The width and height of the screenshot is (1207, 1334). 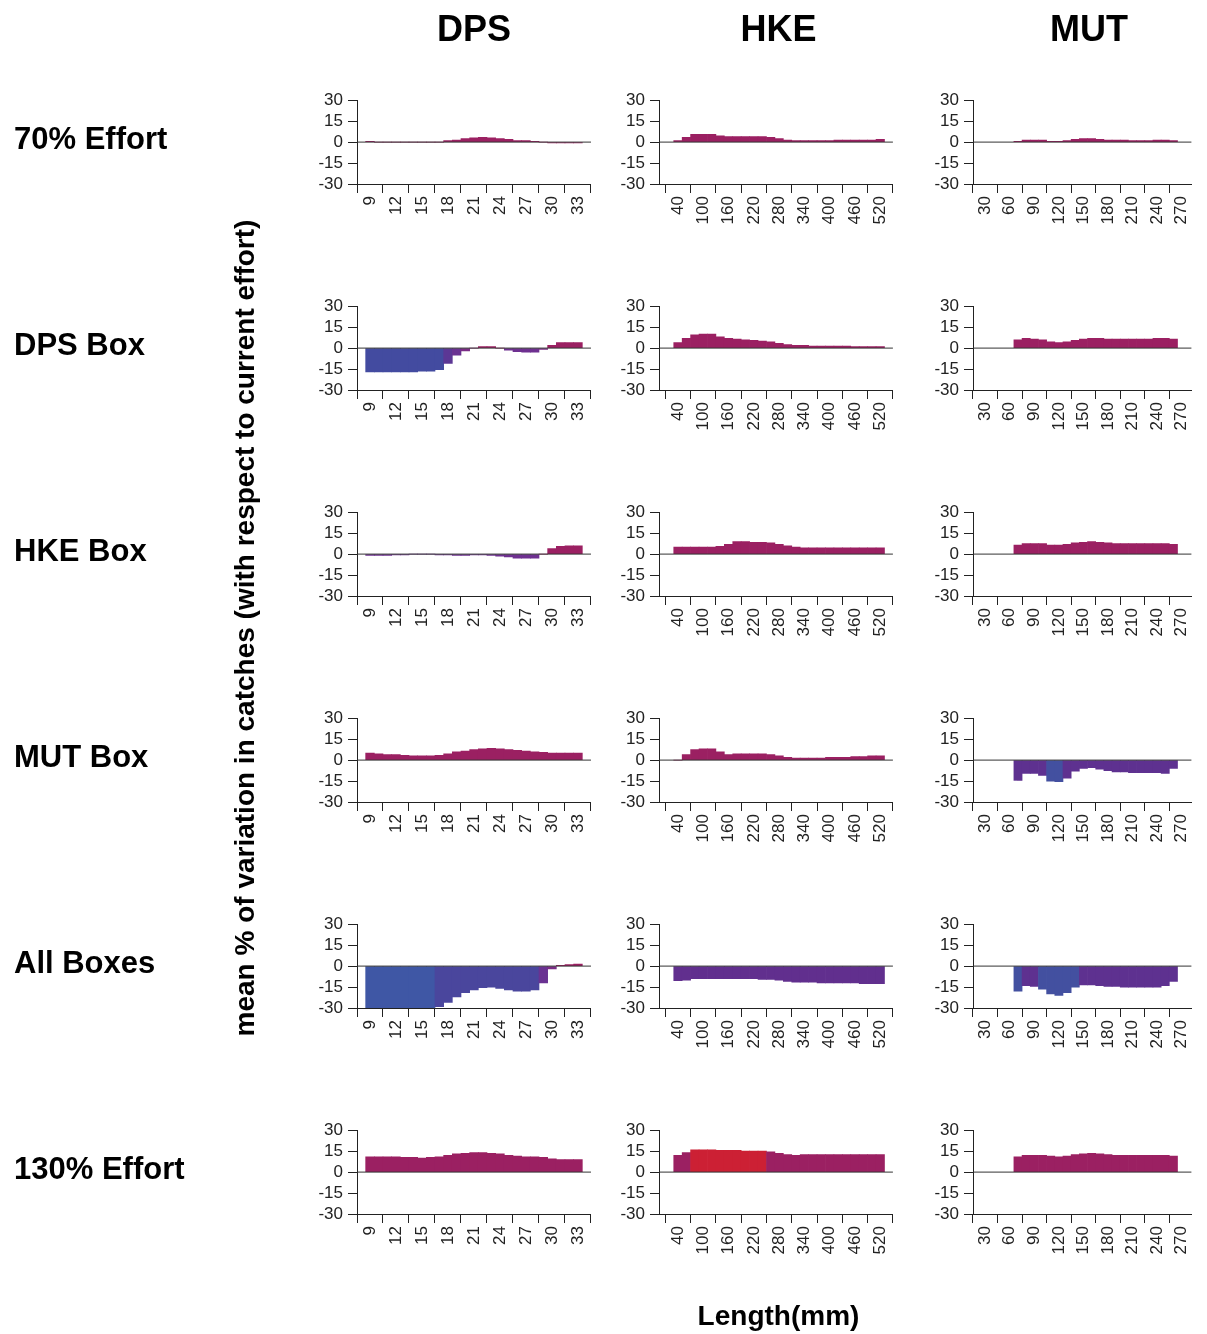 I want to click on x-tick-label: 150, so click(x=1083, y=416).